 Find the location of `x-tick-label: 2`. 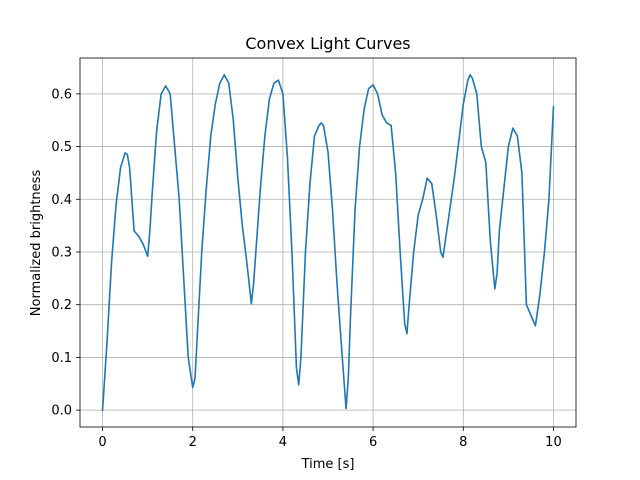

x-tick-label: 2 is located at coordinates (193, 442).